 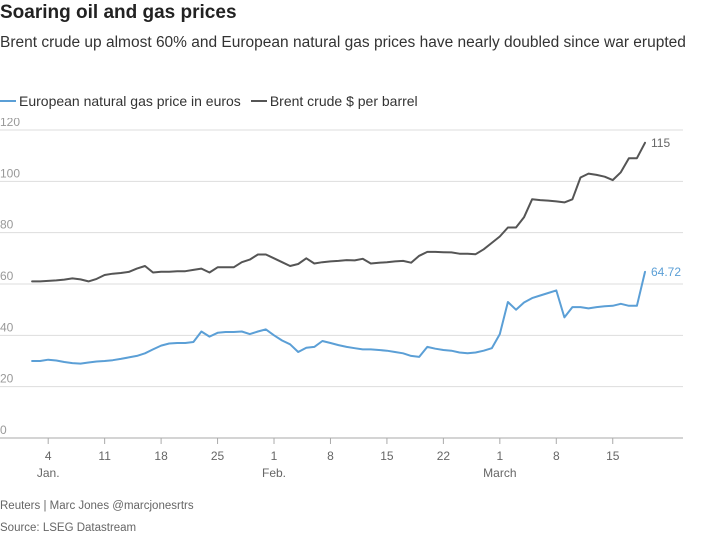 I want to click on x-tick-label-10: 15, so click(x=613, y=456).